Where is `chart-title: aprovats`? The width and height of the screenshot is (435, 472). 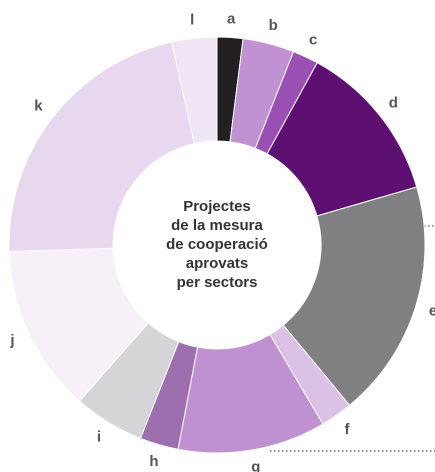
chart-title: aprovats is located at coordinates (217, 263).